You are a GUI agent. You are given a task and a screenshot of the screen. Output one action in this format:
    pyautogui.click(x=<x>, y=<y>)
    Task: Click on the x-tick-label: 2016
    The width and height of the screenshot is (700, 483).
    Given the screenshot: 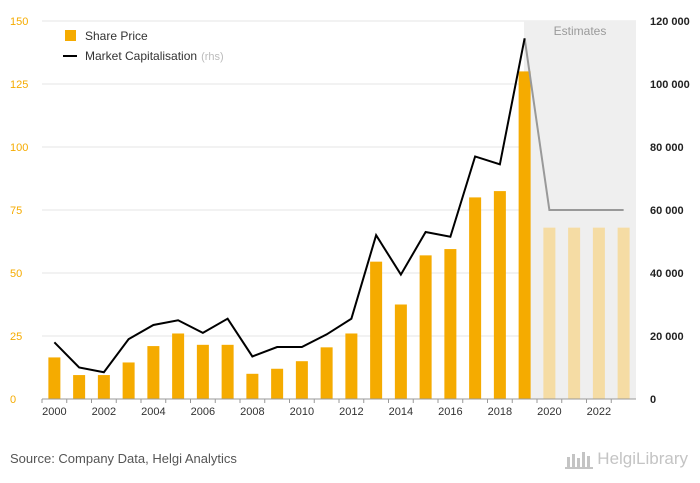 What is the action you would take?
    pyautogui.click(x=450, y=412)
    